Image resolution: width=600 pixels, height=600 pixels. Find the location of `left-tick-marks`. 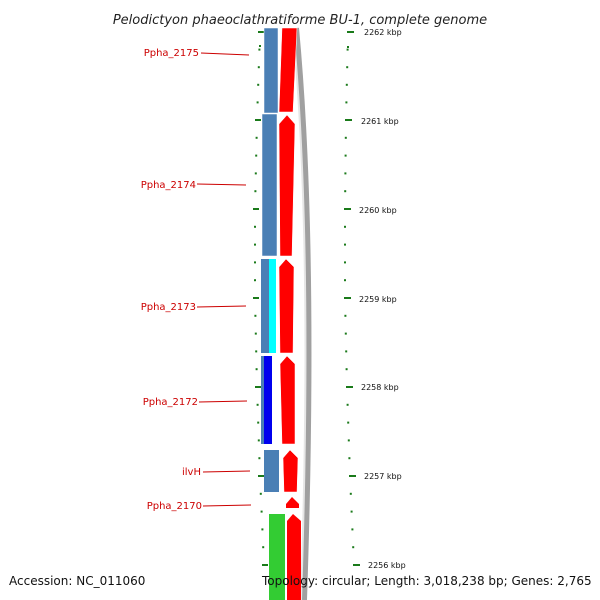

left-tick-marks is located at coordinates (260, 298).